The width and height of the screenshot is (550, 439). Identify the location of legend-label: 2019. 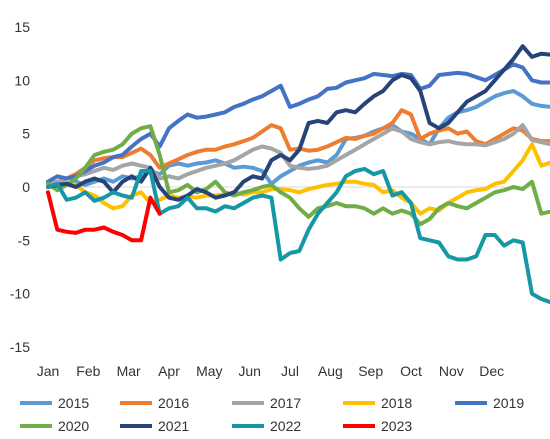
(508, 403).